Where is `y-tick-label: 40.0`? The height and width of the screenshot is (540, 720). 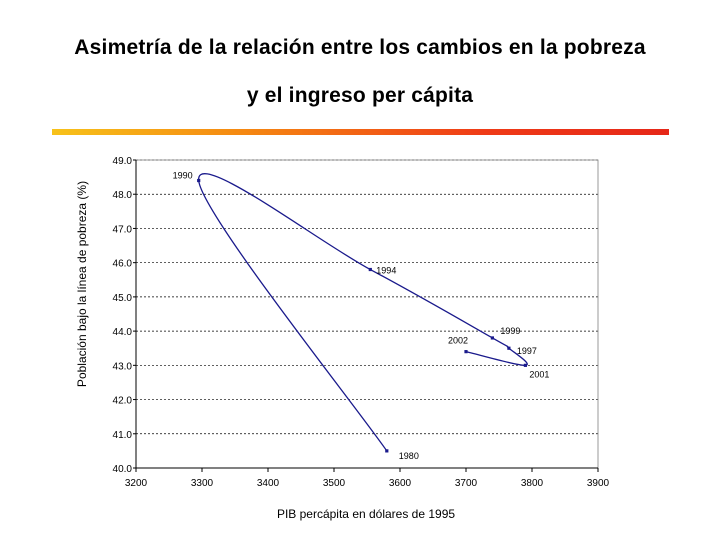 y-tick-label: 40.0 is located at coordinates (123, 469).